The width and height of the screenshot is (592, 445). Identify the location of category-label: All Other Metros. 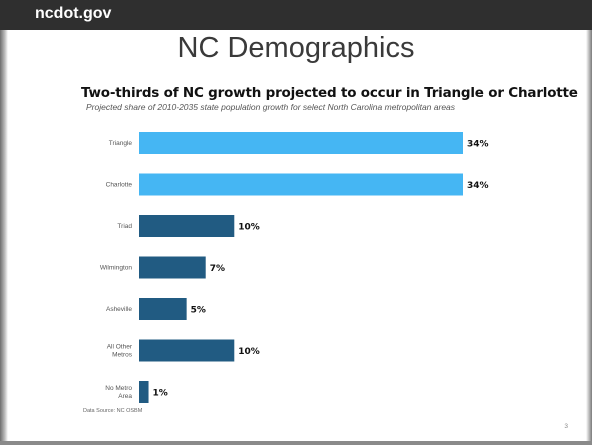
(120, 351).